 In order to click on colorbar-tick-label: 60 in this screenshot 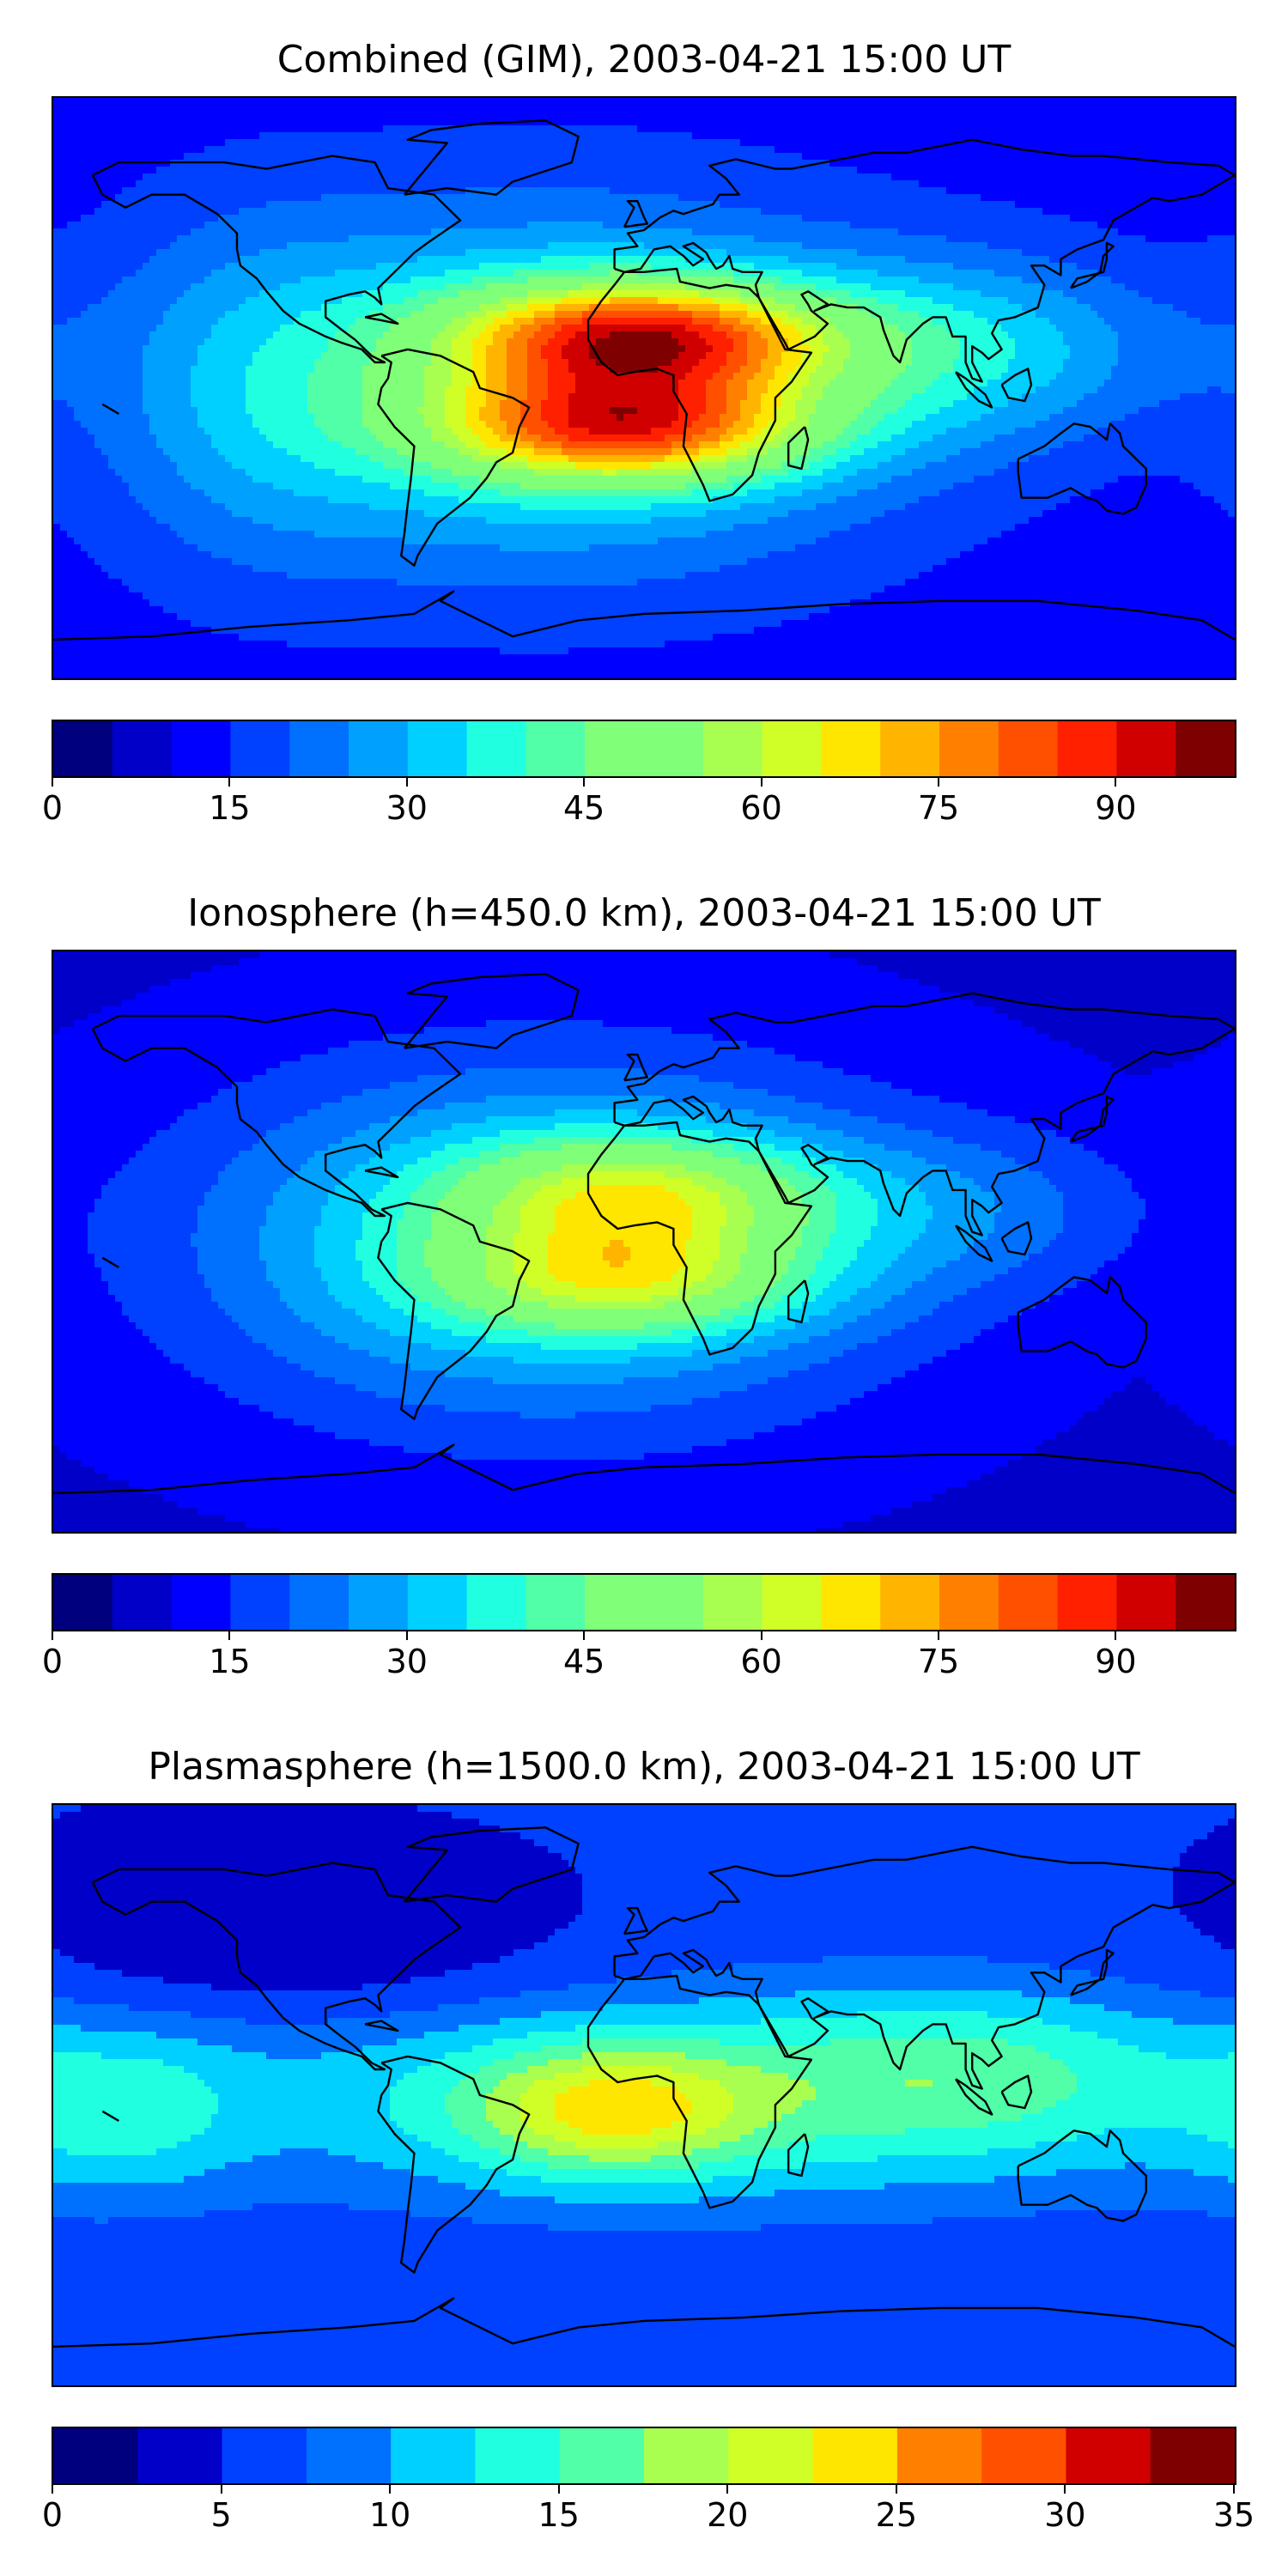, I will do `click(760, 1661)`.